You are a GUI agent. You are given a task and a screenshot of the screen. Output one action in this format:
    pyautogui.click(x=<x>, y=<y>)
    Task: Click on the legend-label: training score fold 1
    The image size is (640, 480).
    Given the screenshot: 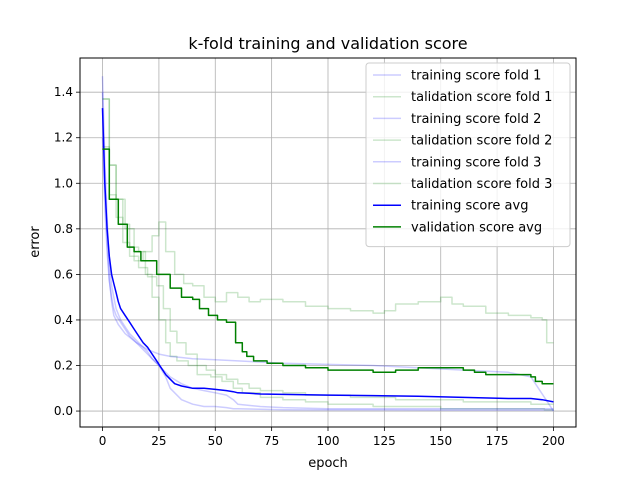 What is the action you would take?
    pyautogui.click(x=476, y=76)
    